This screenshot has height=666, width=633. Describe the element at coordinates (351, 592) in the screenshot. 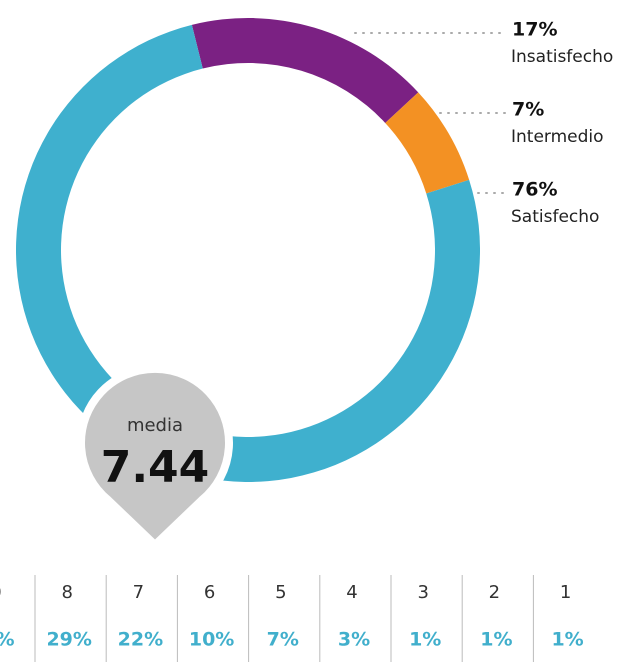

I see `score-label: 4` at that location.